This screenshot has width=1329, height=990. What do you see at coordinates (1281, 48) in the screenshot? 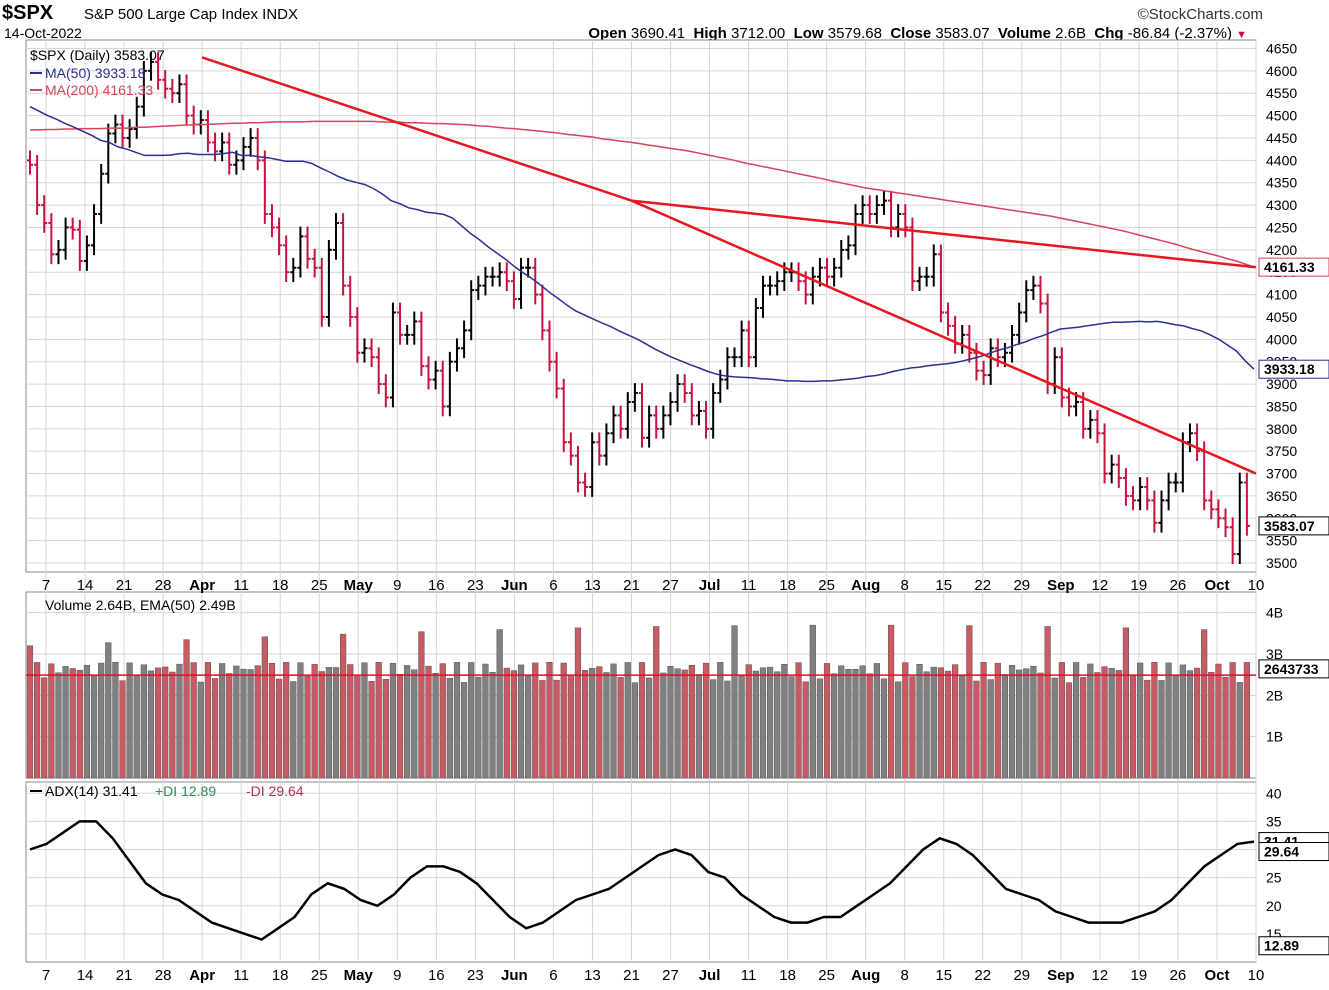
I see `price-tick-label: 4650` at bounding box center [1281, 48].